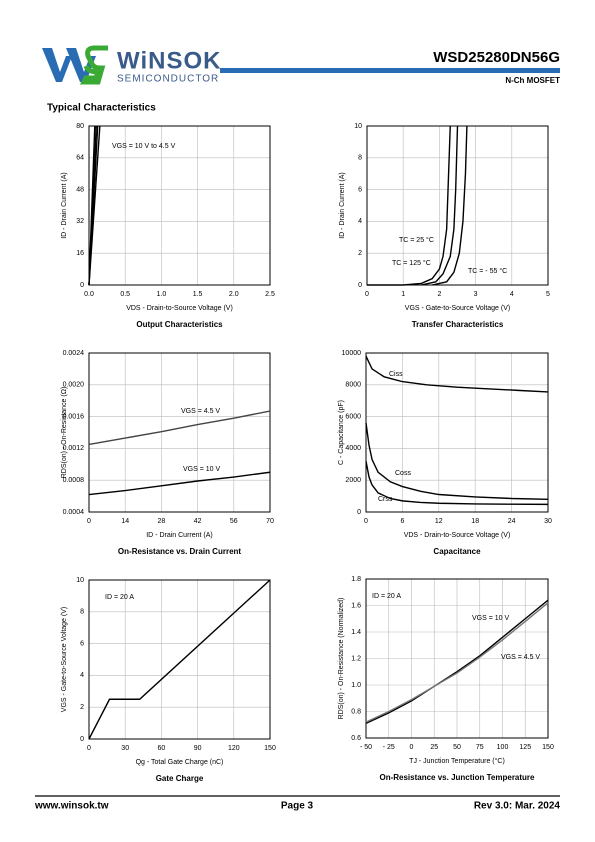 The height and width of the screenshot is (842, 595). Describe the element at coordinates (270, 294) in the screenshot. I see `x-tick-label: 2.5` at that location.